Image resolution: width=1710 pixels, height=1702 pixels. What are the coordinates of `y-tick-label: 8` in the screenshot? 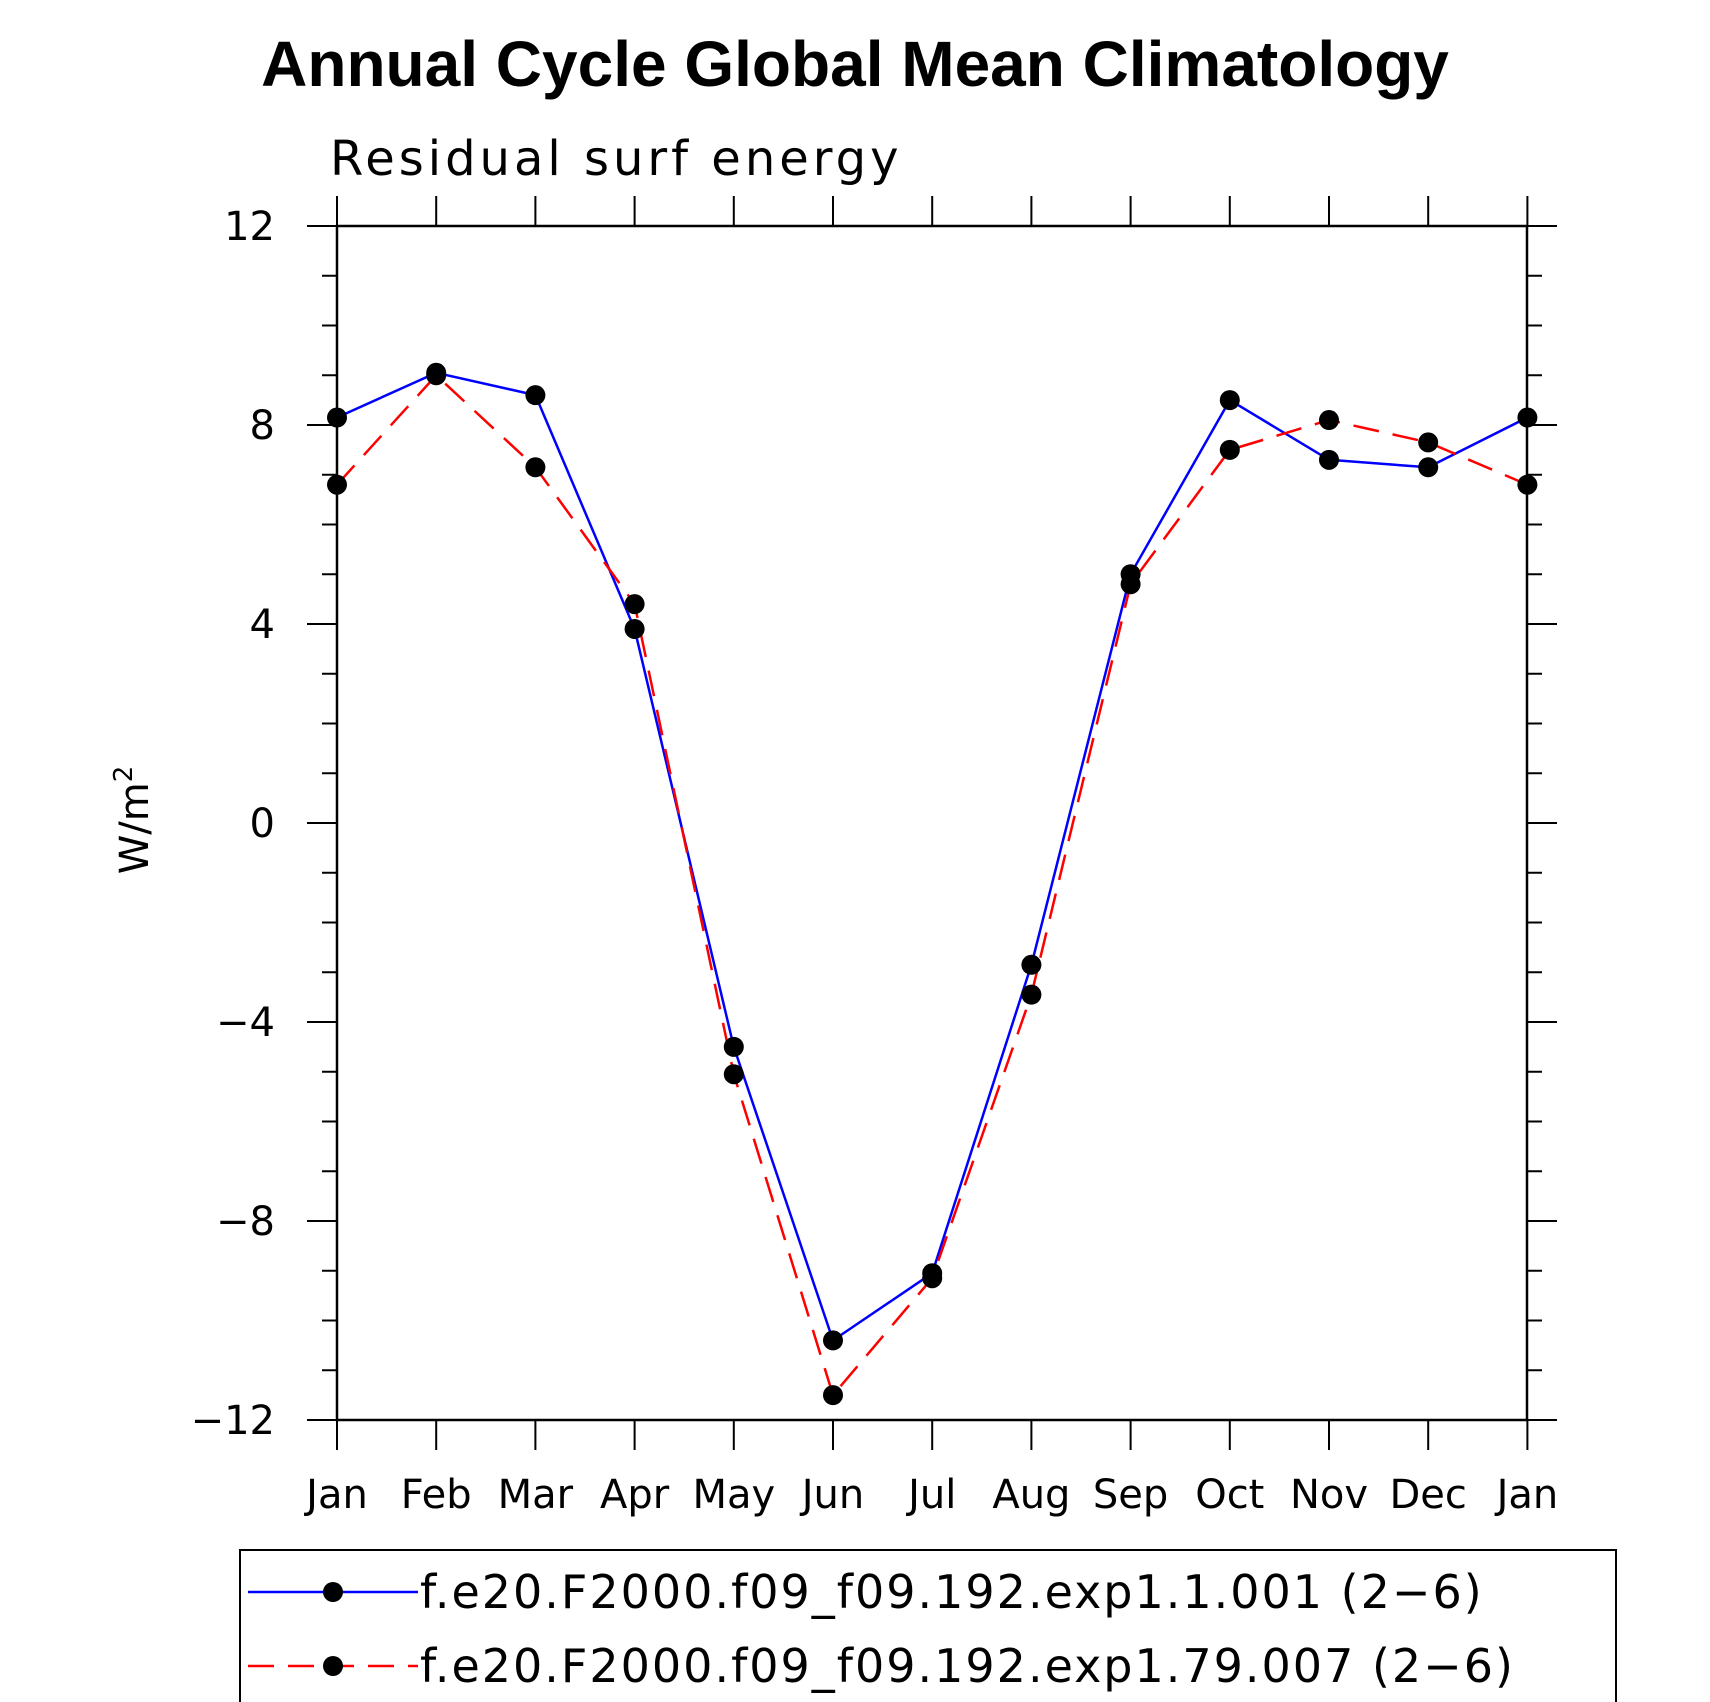 It's located at (262, 426).